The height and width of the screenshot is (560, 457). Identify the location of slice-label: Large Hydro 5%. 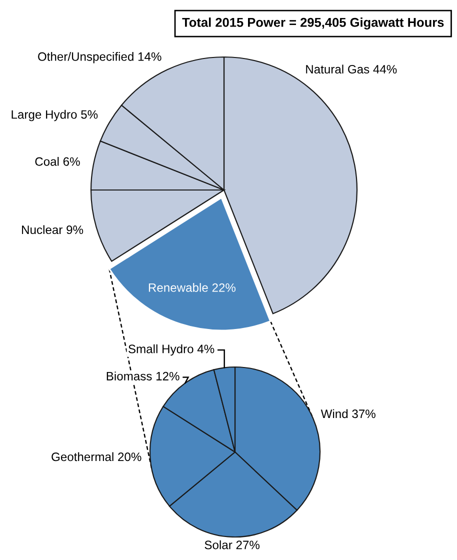
(55, 116).